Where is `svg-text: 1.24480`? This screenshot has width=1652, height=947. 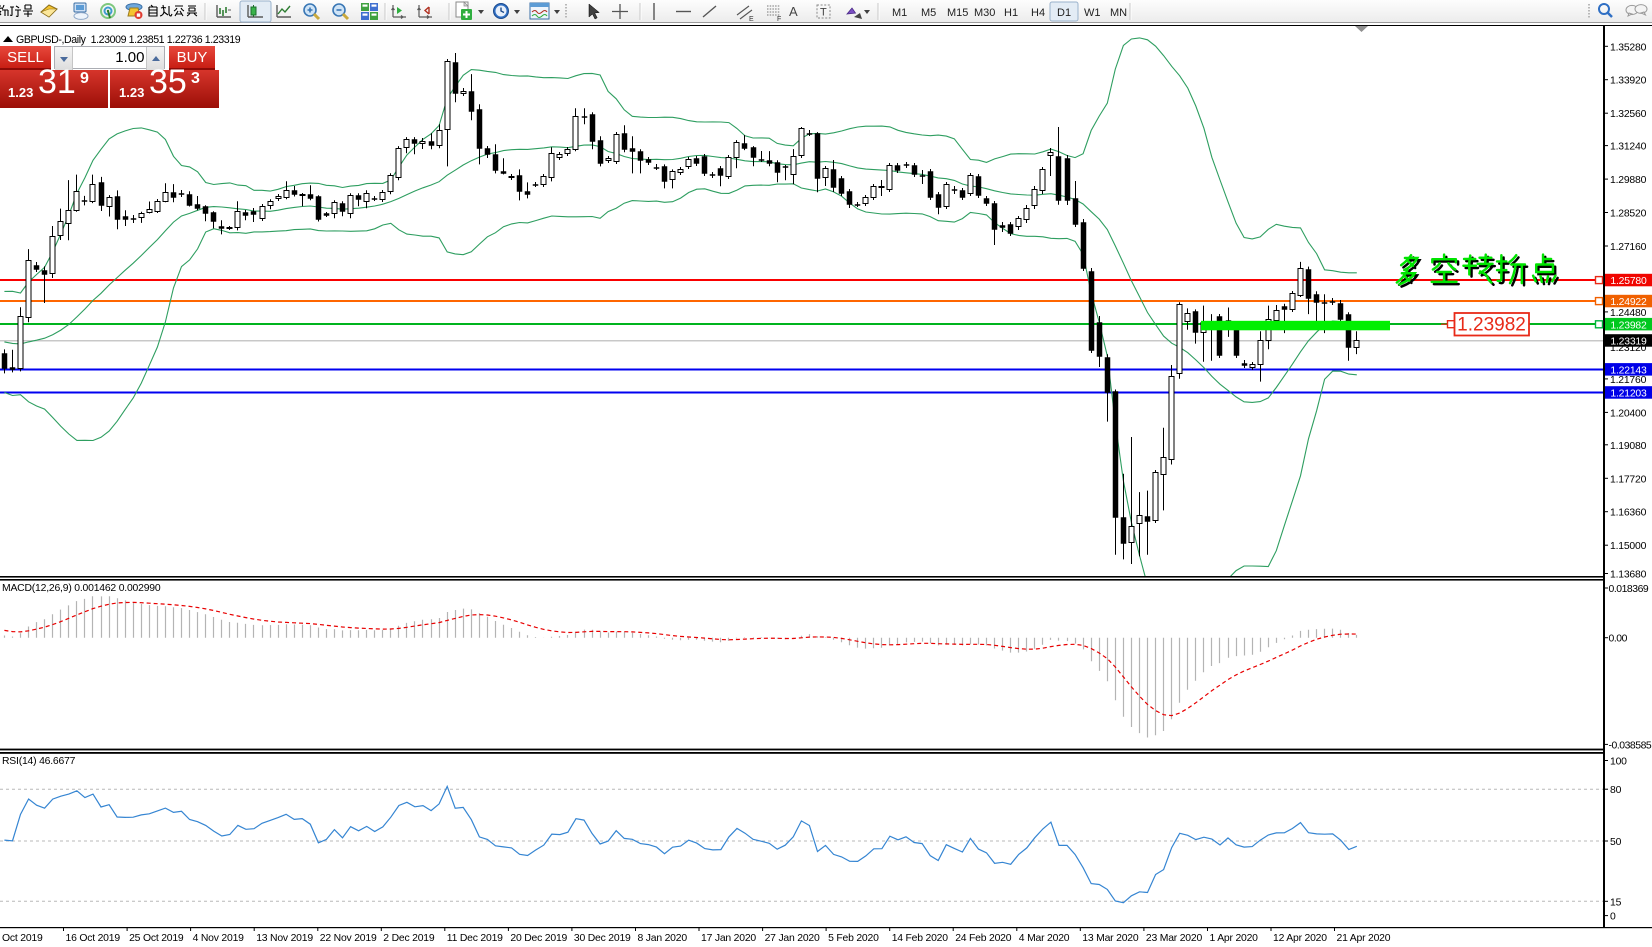
svg-text: 1.24480 is located at coordinates (1628, 313).